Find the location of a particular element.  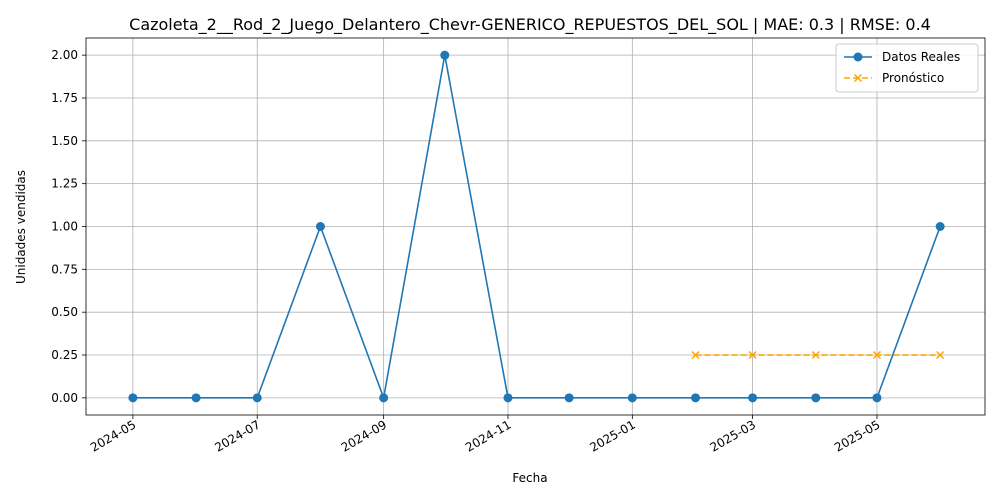

y-tick-label: 0.50 is located at coordinates (64, 312).